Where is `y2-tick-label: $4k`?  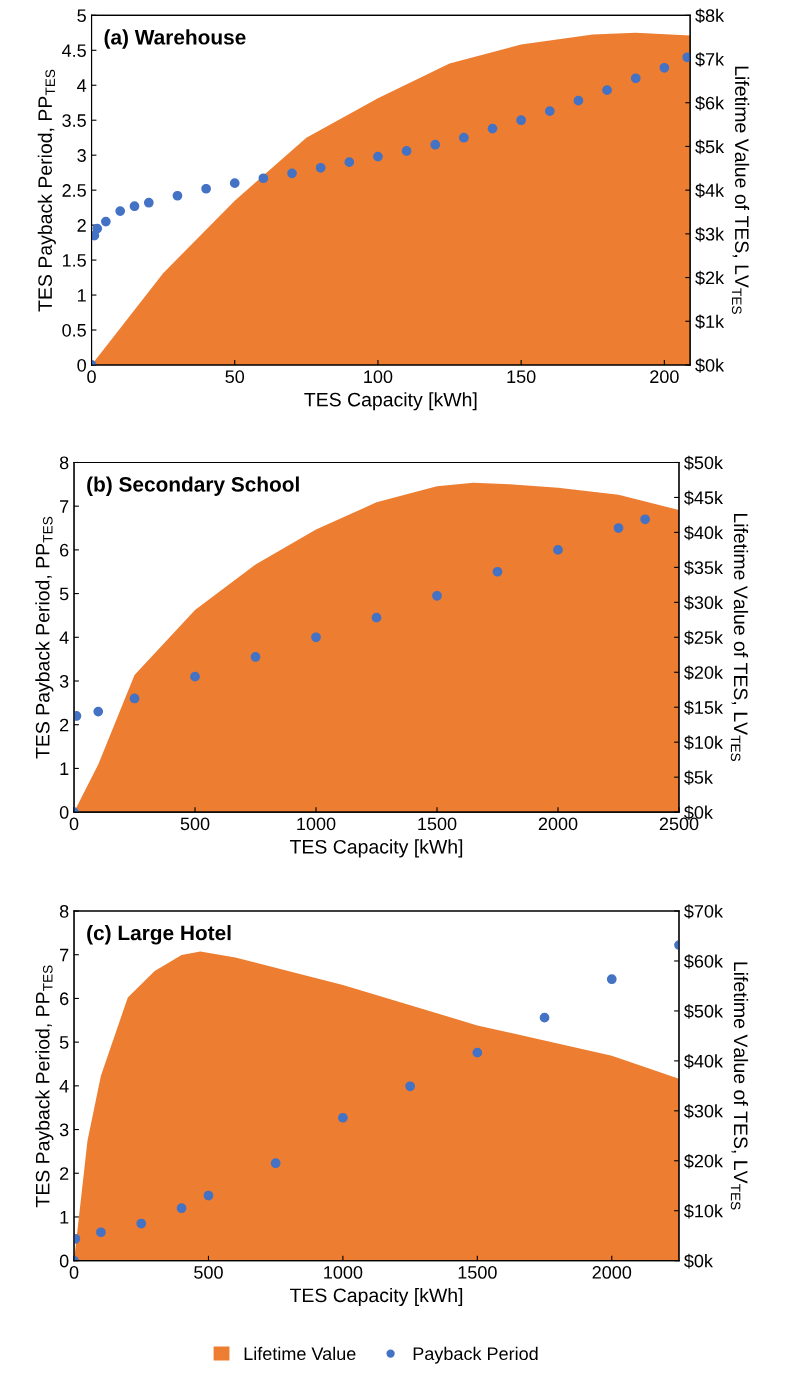
y2-tick-label: $4k is located at coordinates (710, 190).